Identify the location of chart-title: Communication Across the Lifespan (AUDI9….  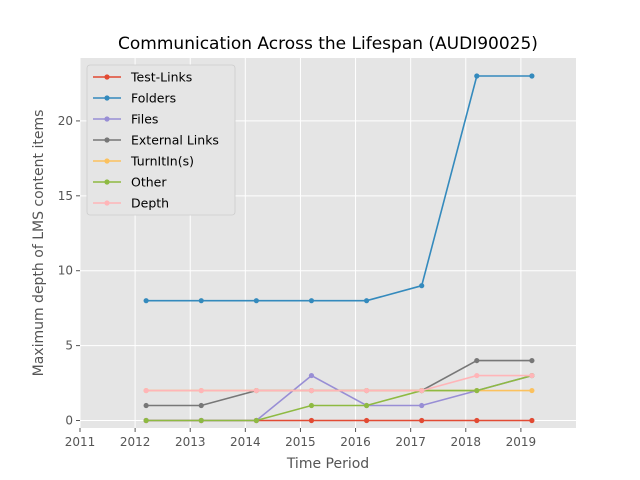
(328, 44).